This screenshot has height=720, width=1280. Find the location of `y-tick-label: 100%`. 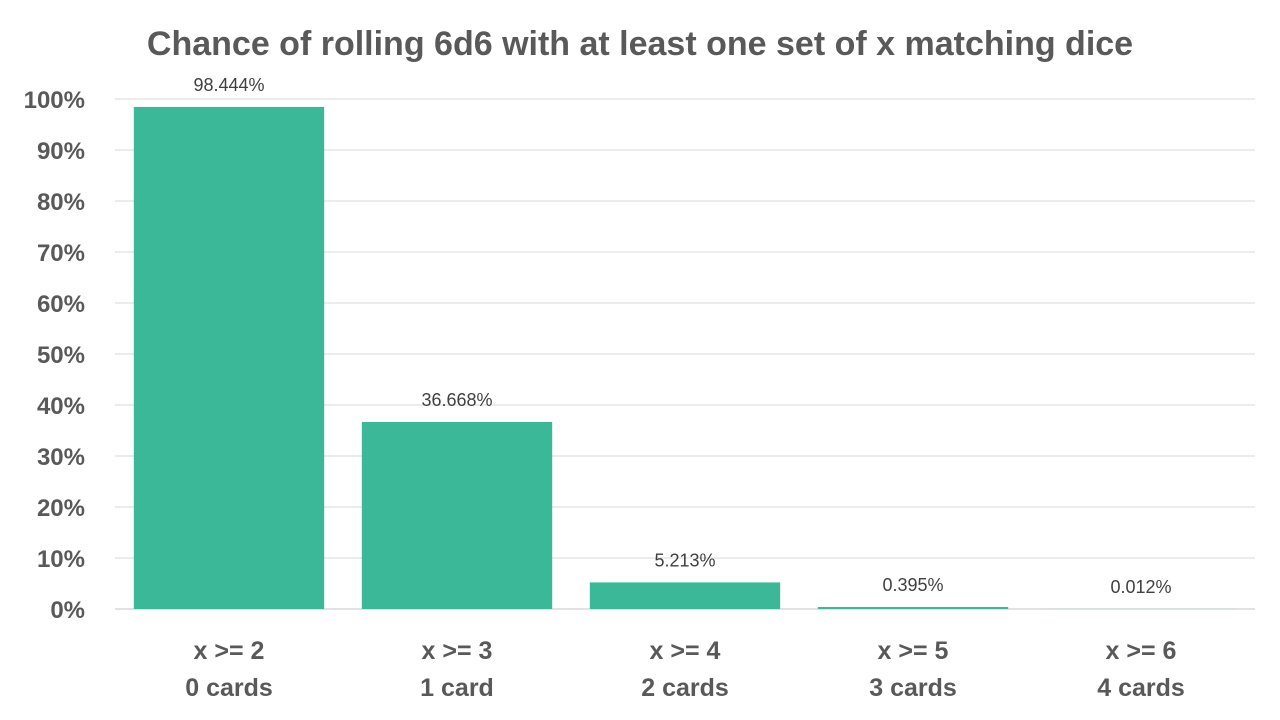

y-tick-label: 100% is located at coordinates (54, 100).